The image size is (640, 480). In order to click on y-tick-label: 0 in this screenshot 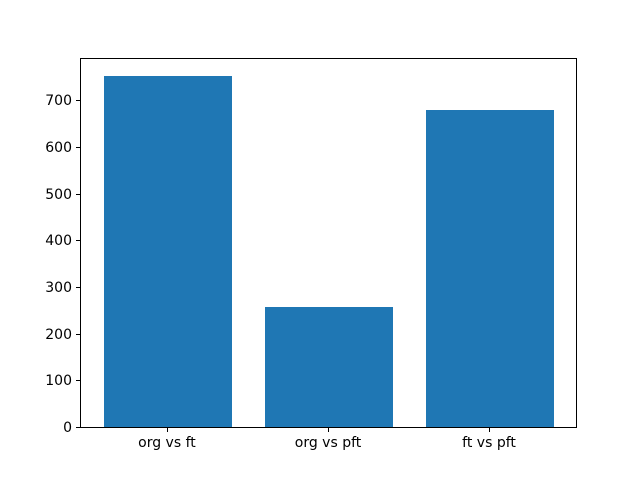, I will do `click(67, 428)`.